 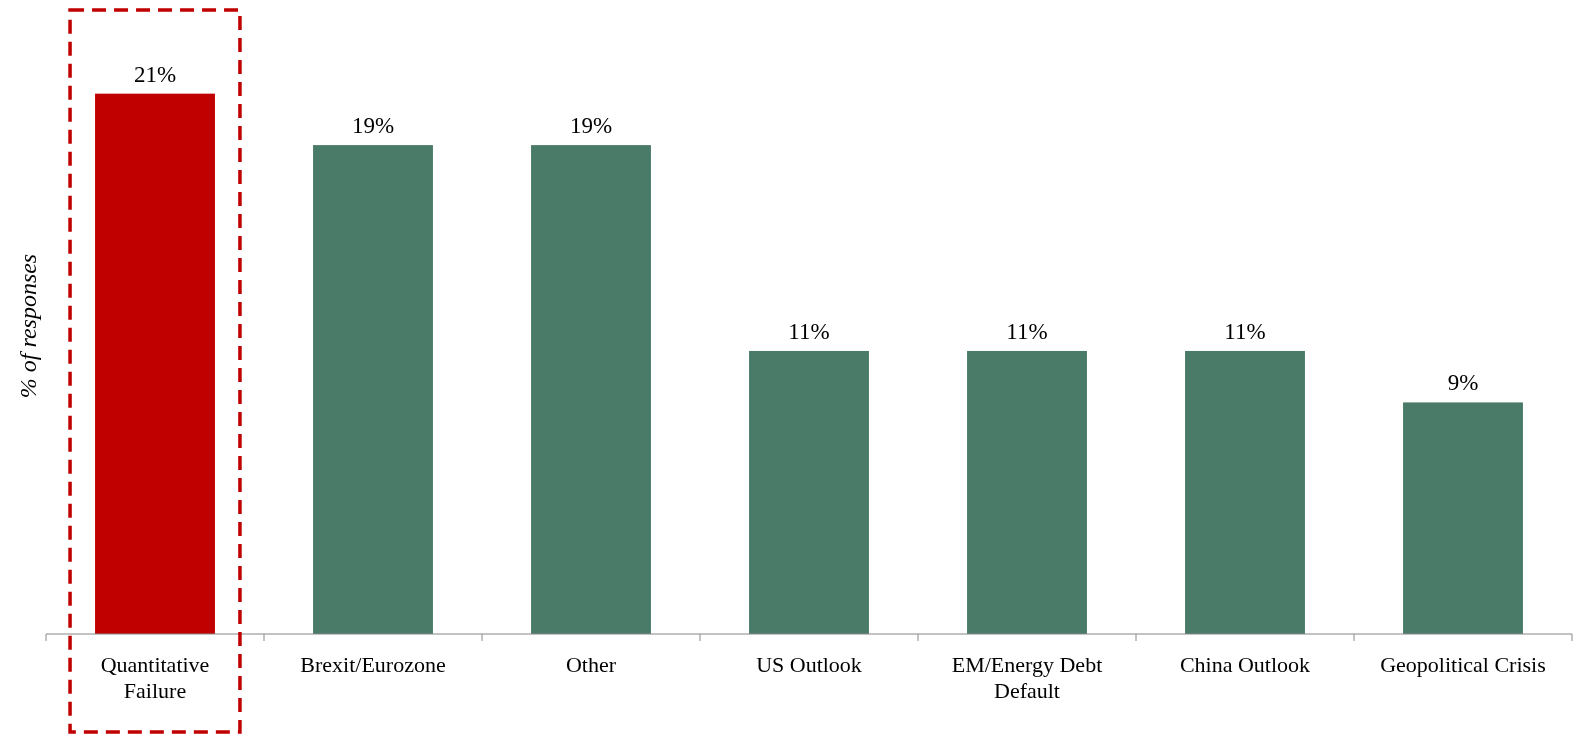 I want to click on x-tick-label: EM/Energy Debt Default, so click(x=1027, y=677).